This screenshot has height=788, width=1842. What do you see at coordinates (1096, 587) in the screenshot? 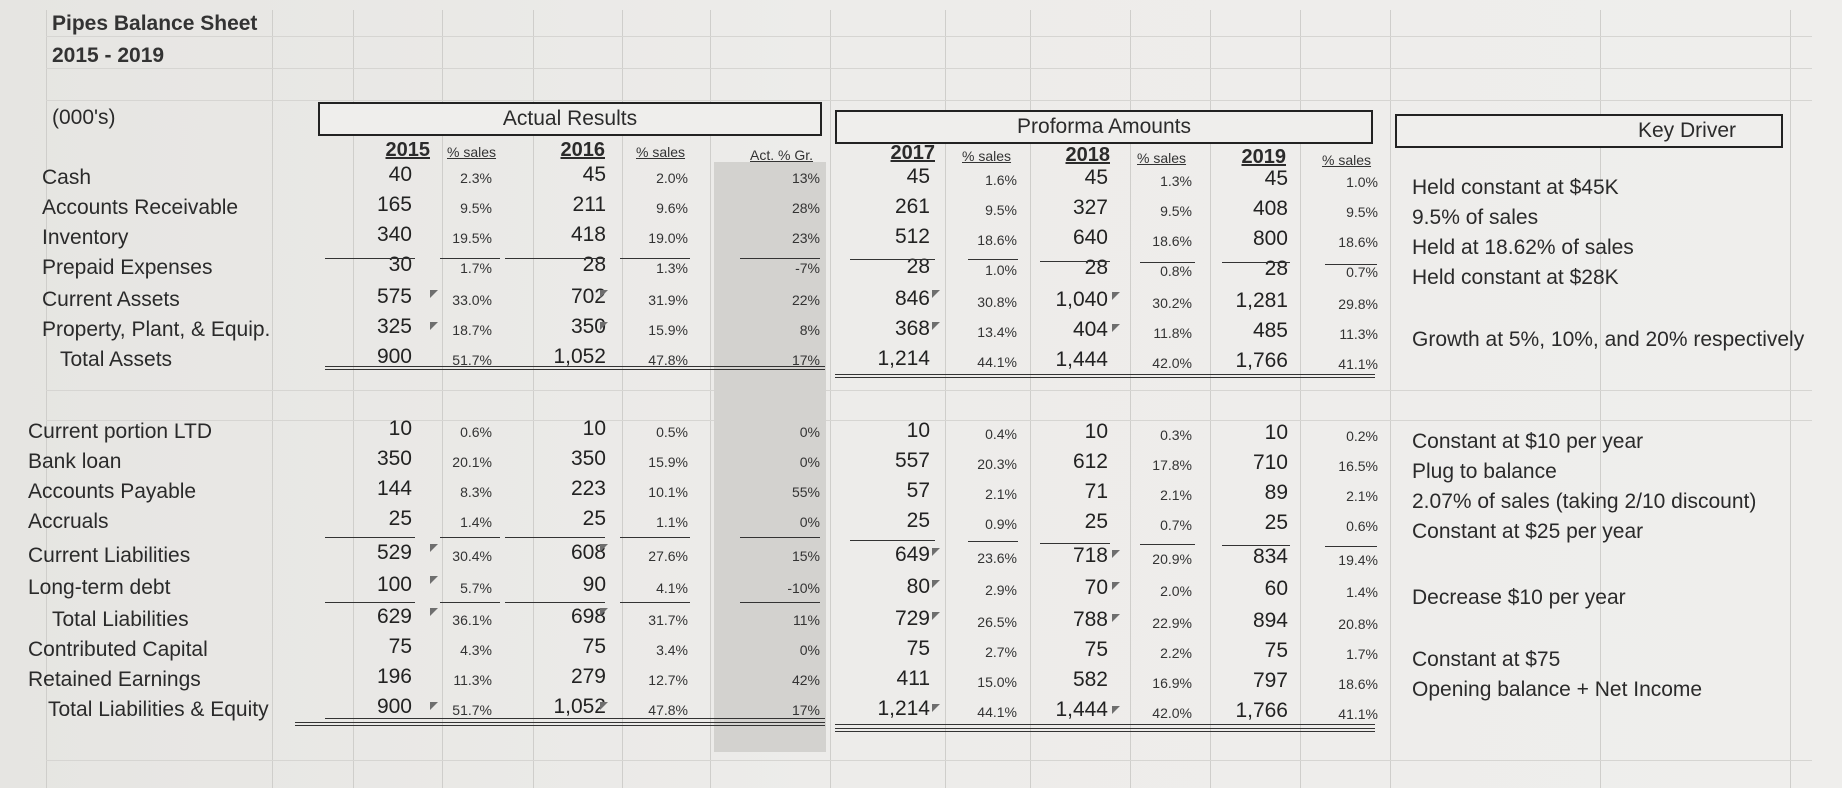
I see `cell-v2018: 70` at bounding box center [1096, 587].